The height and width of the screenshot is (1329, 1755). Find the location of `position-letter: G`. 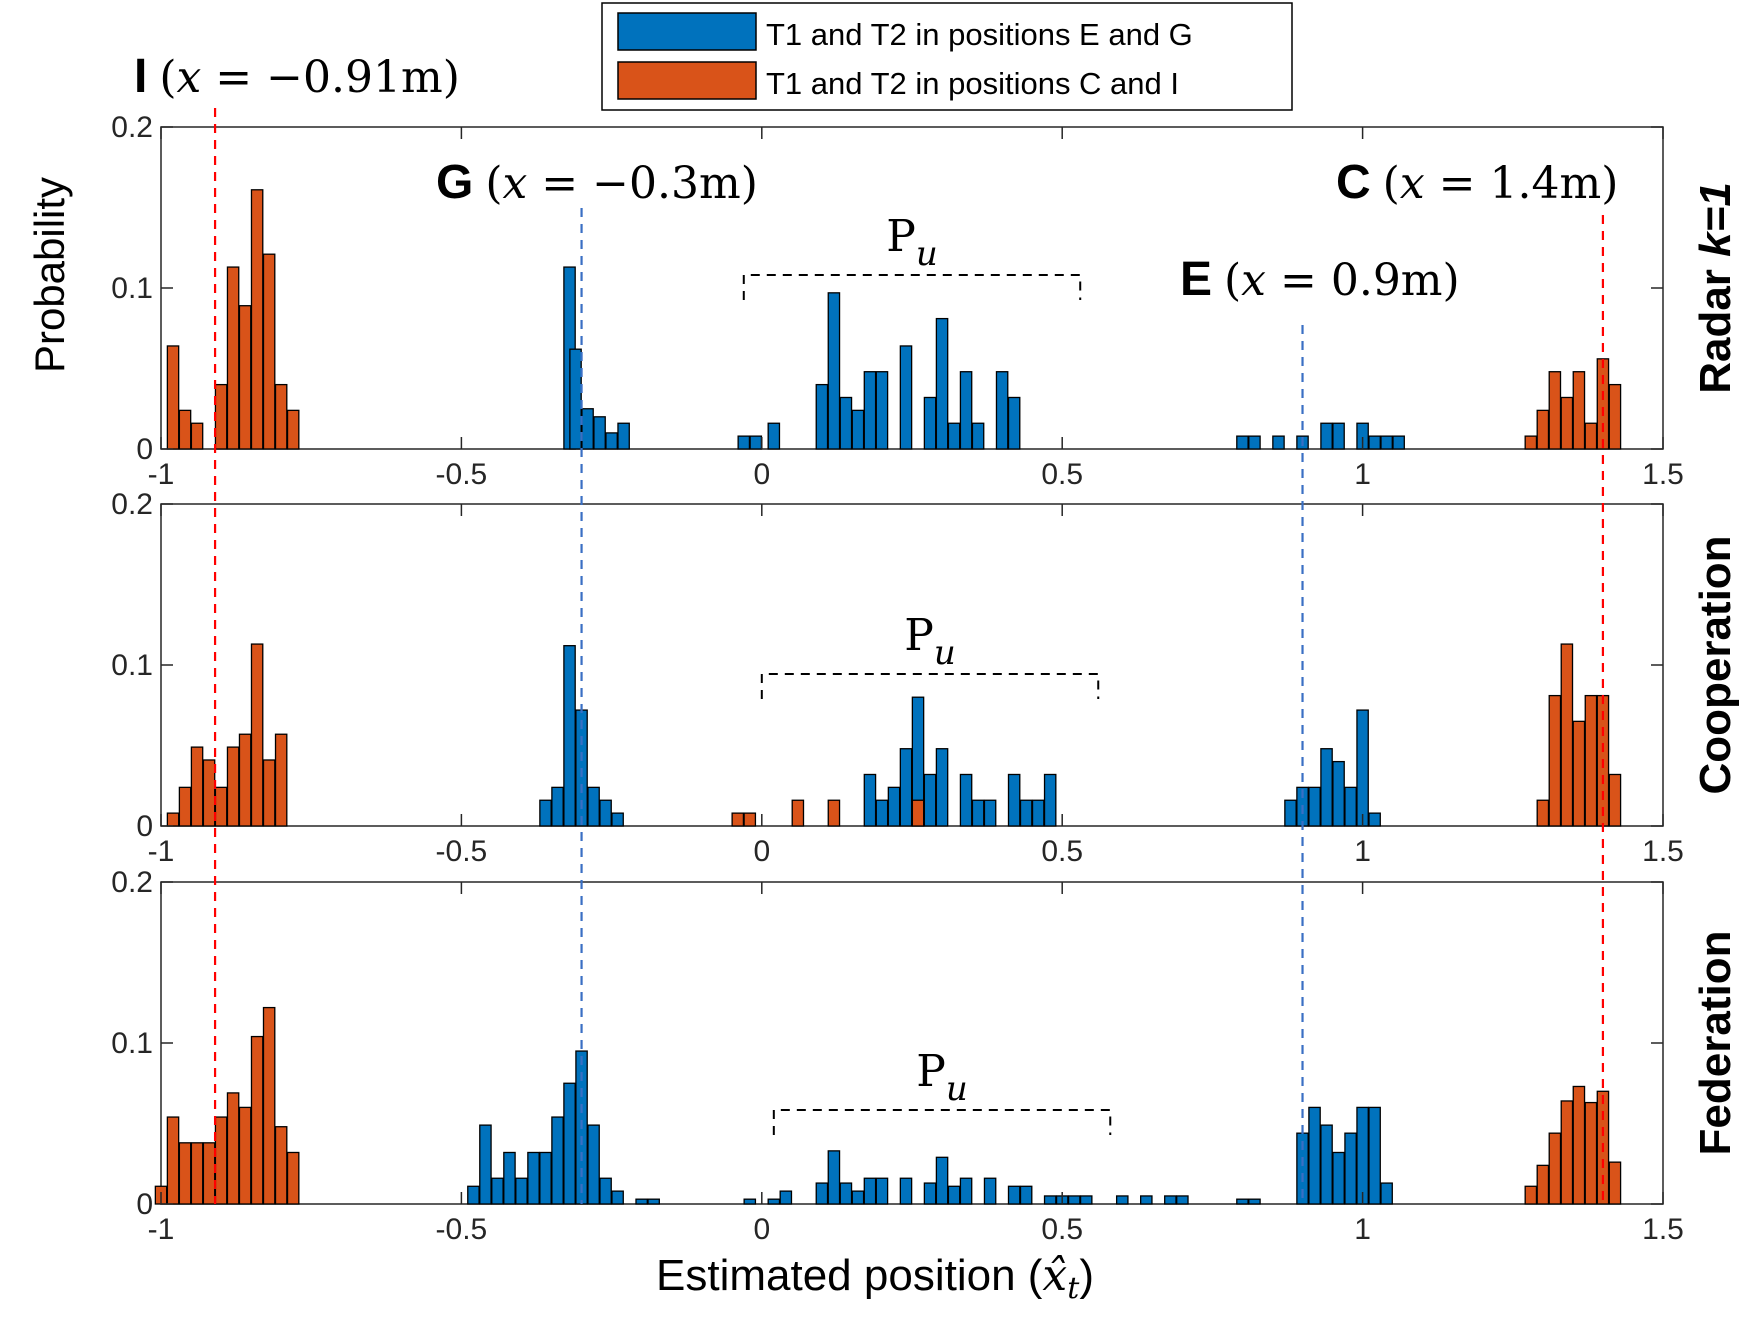

position-letter: G is located at coordinates (454, 182).